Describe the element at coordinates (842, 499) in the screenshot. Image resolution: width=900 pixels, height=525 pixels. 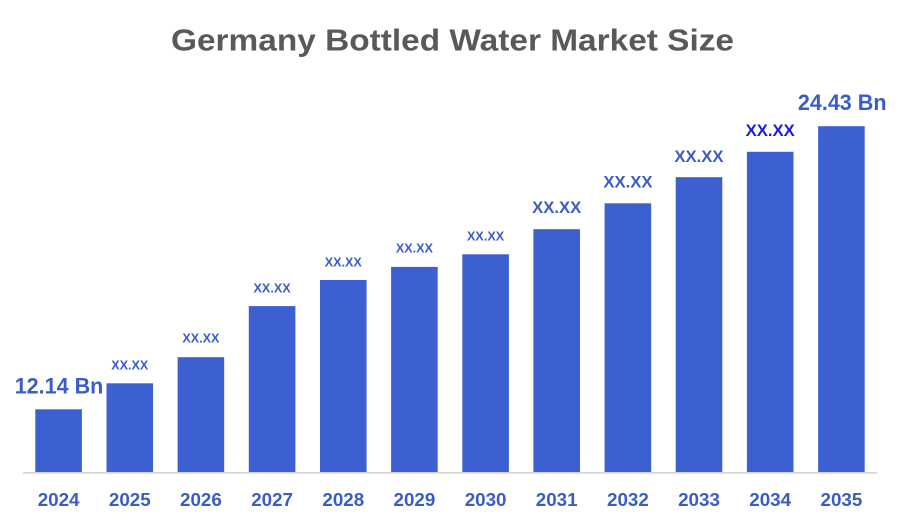
I see `svg-text: 2035` at that location.